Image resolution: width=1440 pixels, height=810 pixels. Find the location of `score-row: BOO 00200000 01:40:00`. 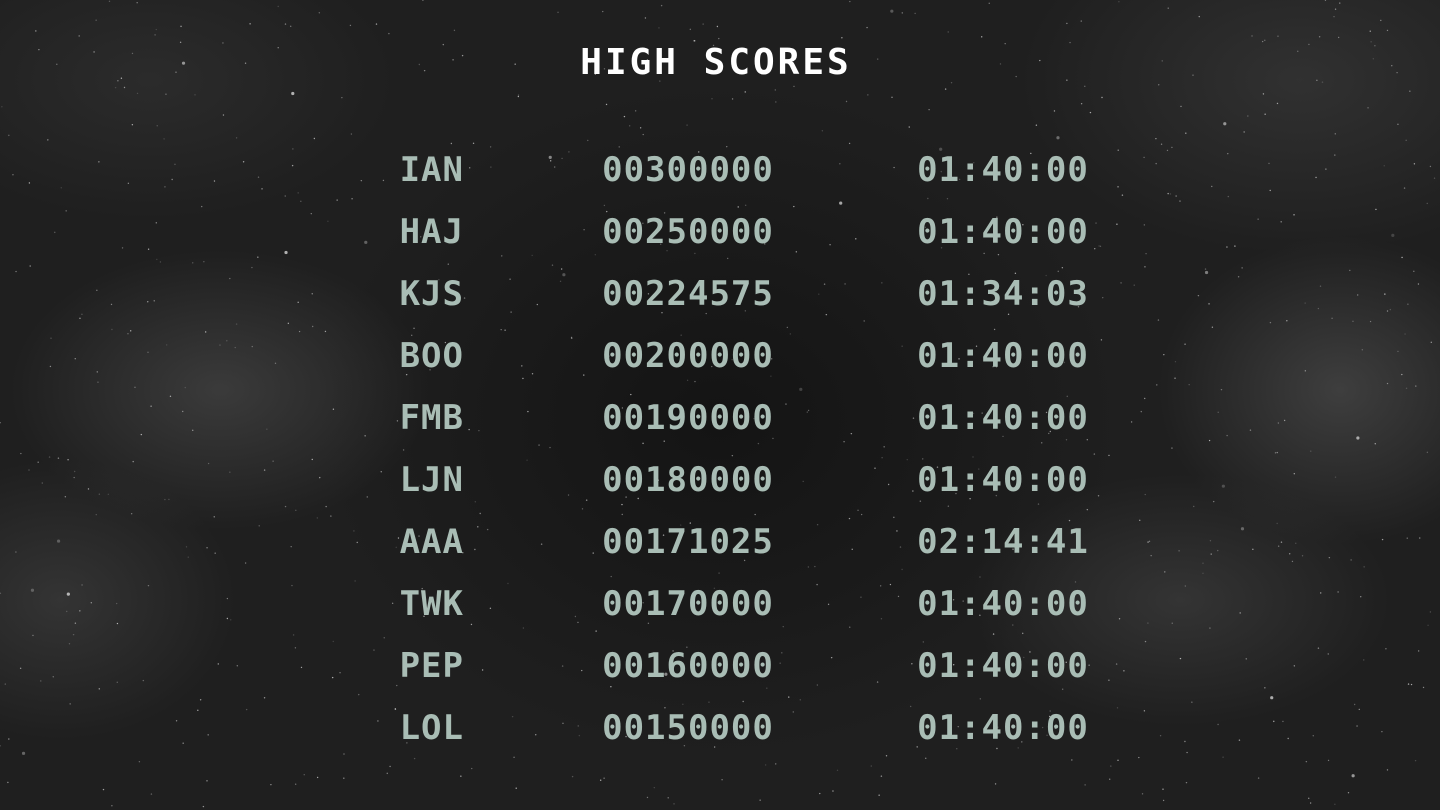

score-row: BOO 00200000 01:40:00 is located at coordinates (720, 356).